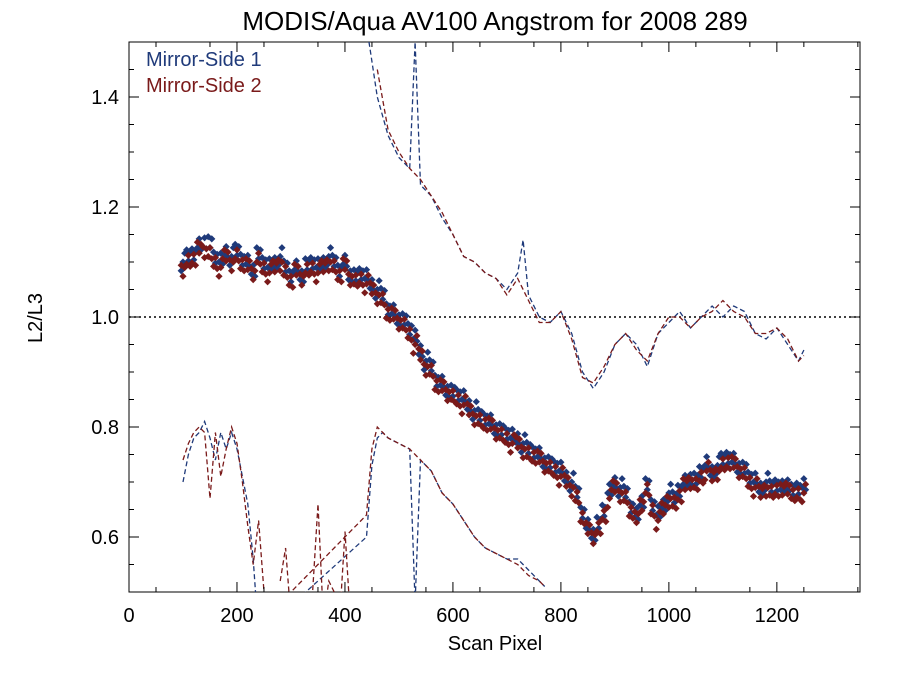 Image resolution: width=900 pixels, height=675 pixels. I want to click on x-tick-label: 600, so click(452, 616).